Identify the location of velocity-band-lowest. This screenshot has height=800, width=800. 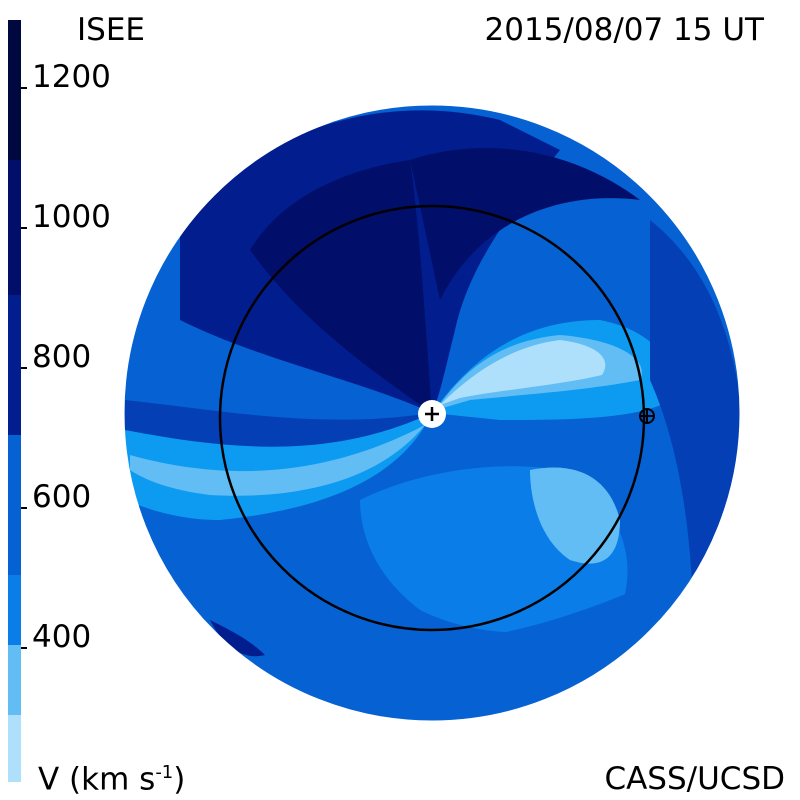
(523, 372).